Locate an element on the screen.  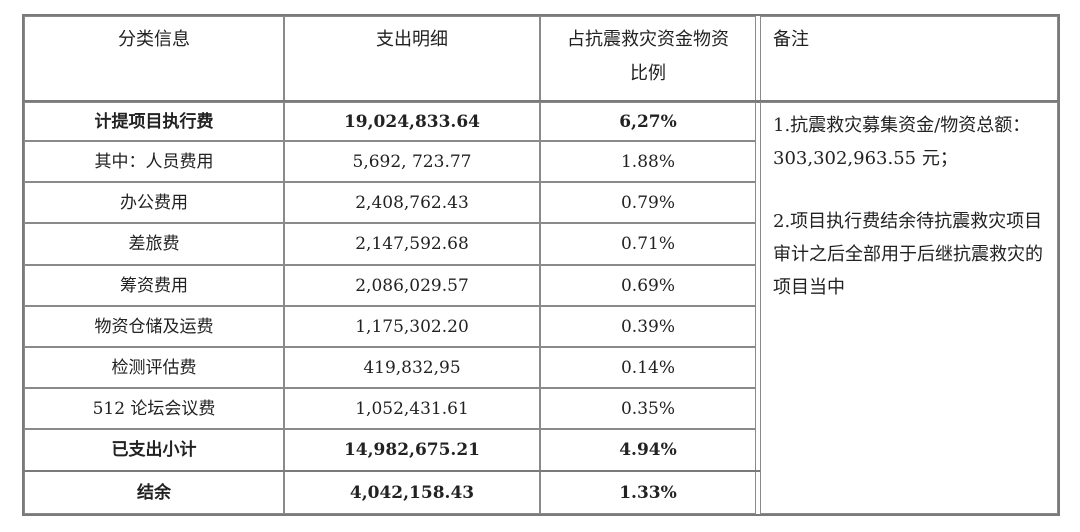
header-remark: 备注 is located at coordinates (909, 59).